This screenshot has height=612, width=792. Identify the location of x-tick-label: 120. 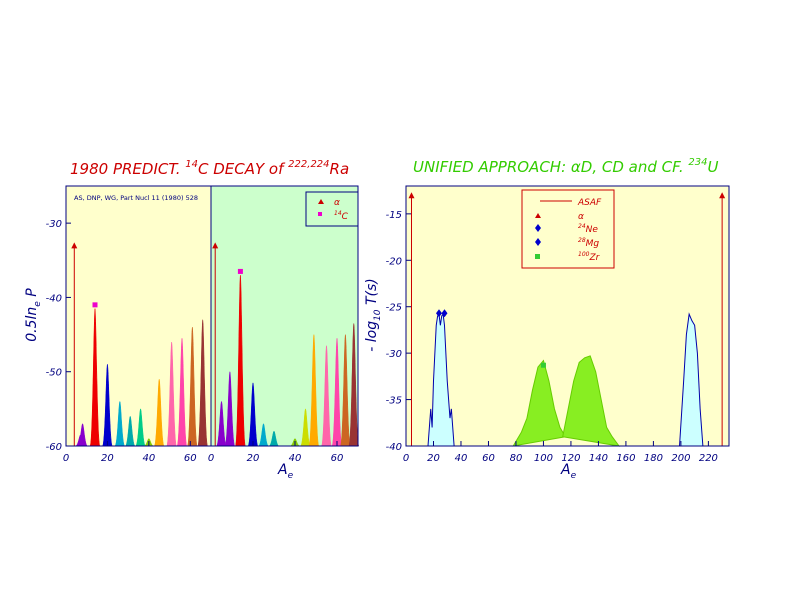
(570, 458).